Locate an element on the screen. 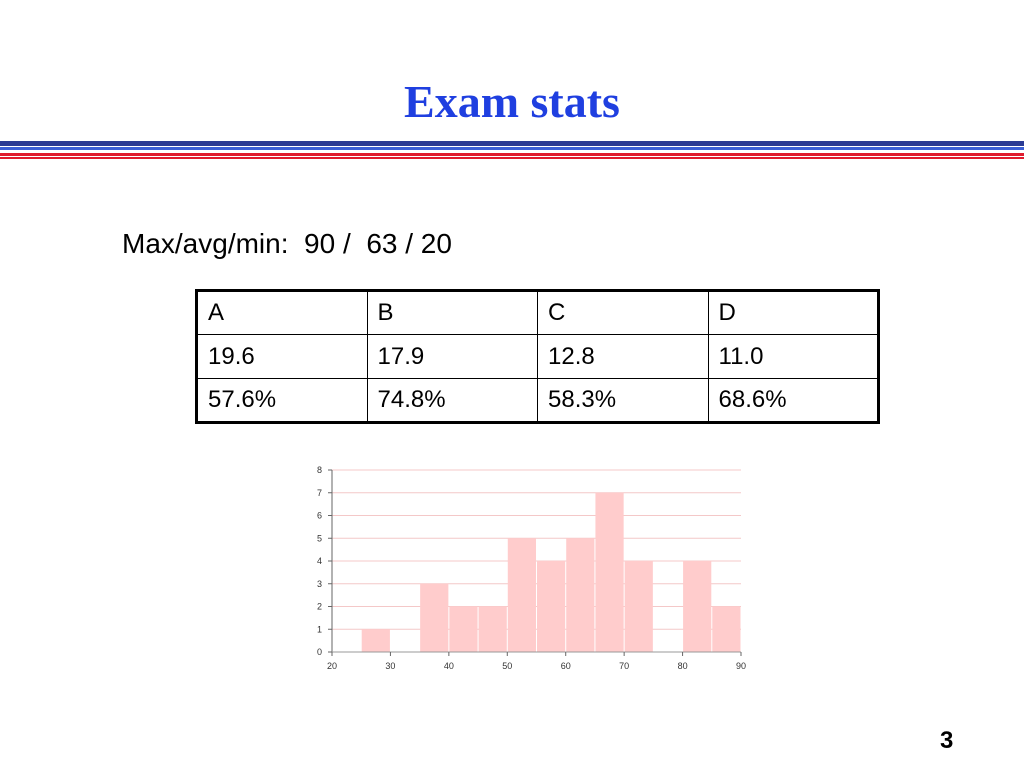 The width and height of the screenshot is (1024, 768). table-cell: 19.6 is located at coordinates (282, 356).